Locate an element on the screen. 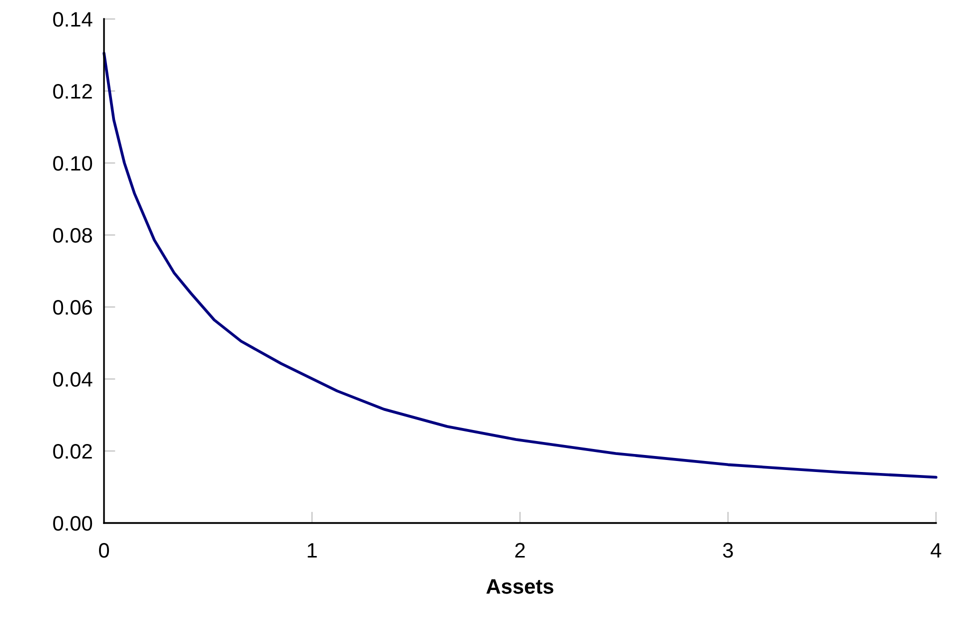 The image size is (960, 637). y-tick-label: 0.10 is located at coordinates (72, 163).